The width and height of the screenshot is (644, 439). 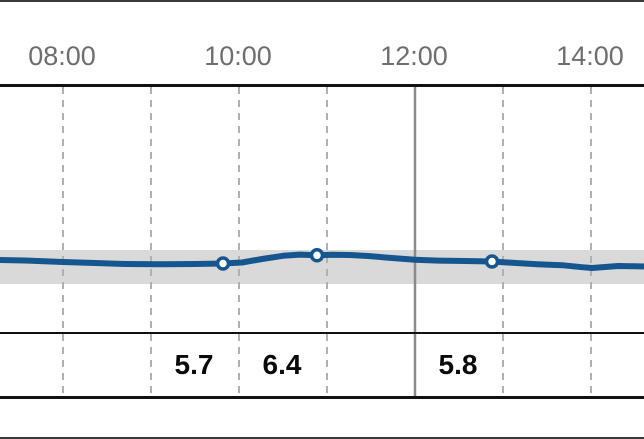 I want to click on x-axis-label-1400: 14:00, so click(x=590, y=56).